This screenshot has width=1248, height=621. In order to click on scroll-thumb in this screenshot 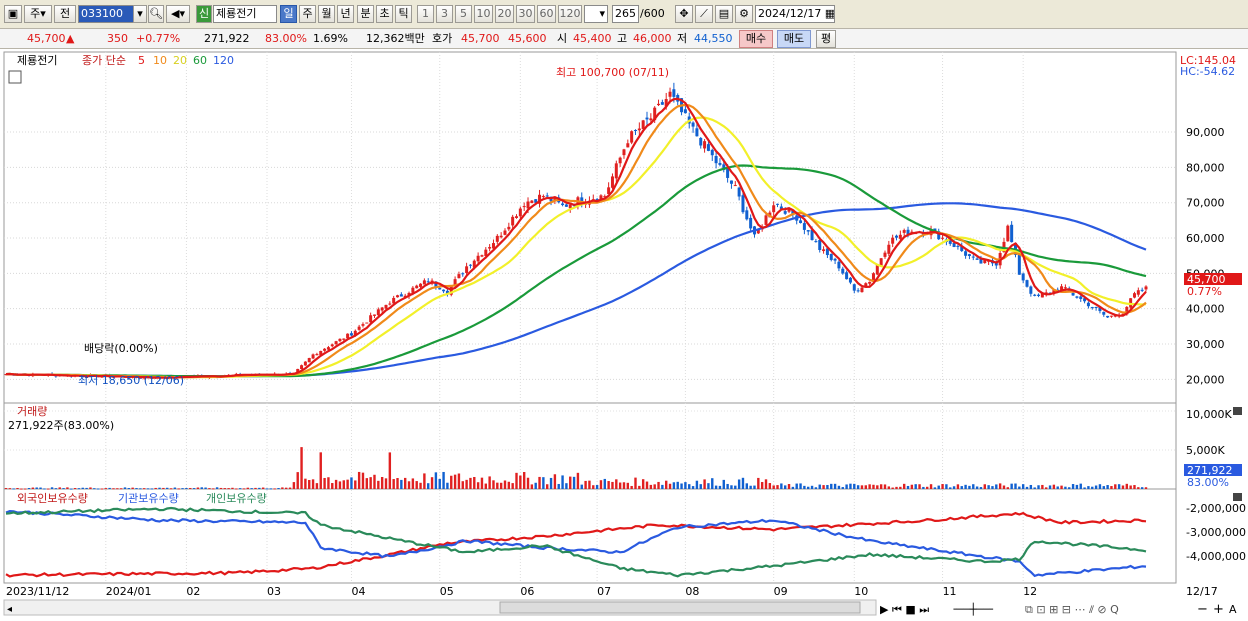, I will do `click(680, 607)`.